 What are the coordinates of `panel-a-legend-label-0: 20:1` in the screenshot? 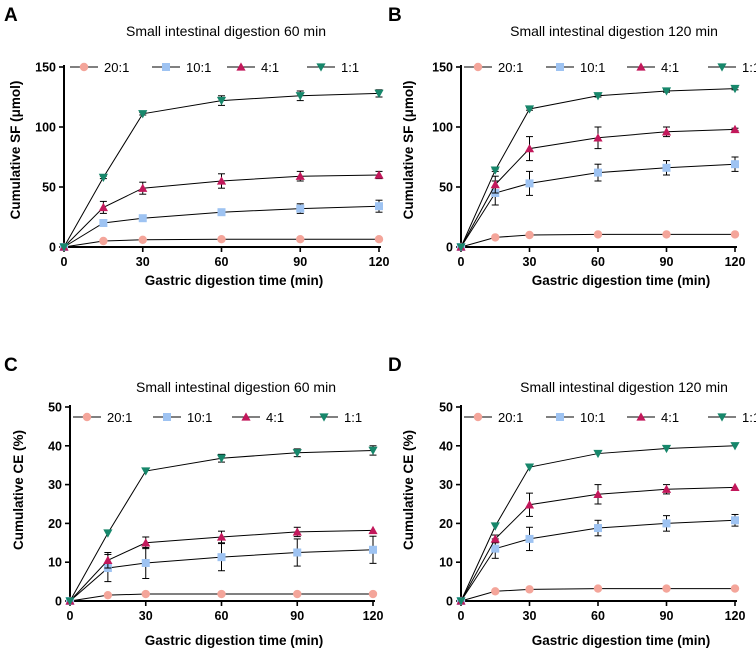 It's located at (116, 67).